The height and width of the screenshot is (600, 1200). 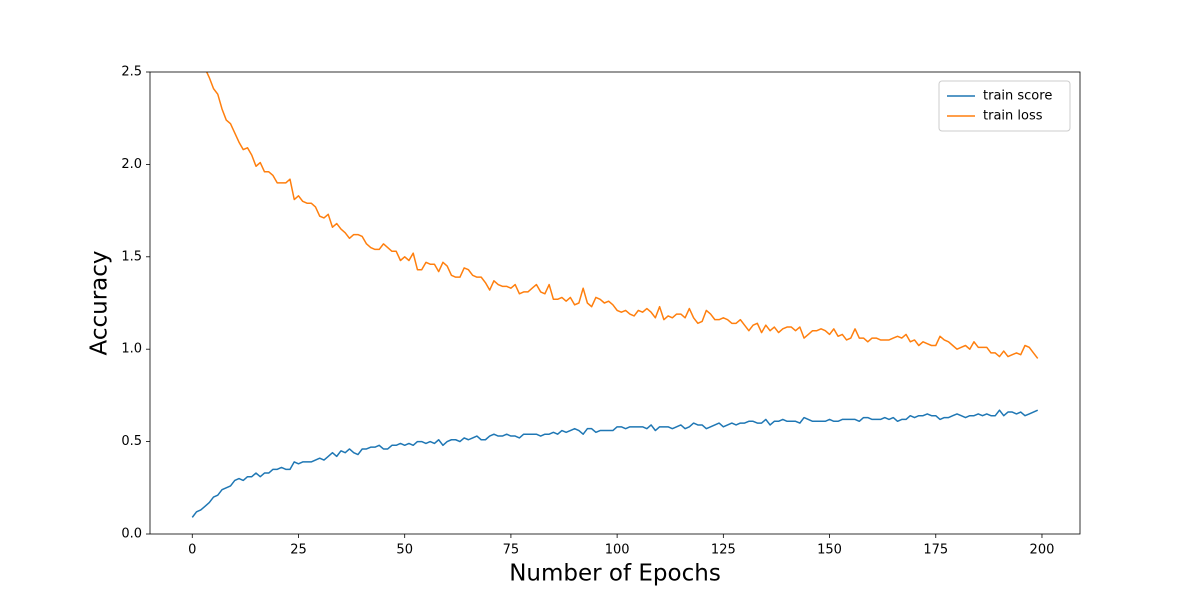 I want to click on y-tick-label: 0.5, so click(x=131, y=441).